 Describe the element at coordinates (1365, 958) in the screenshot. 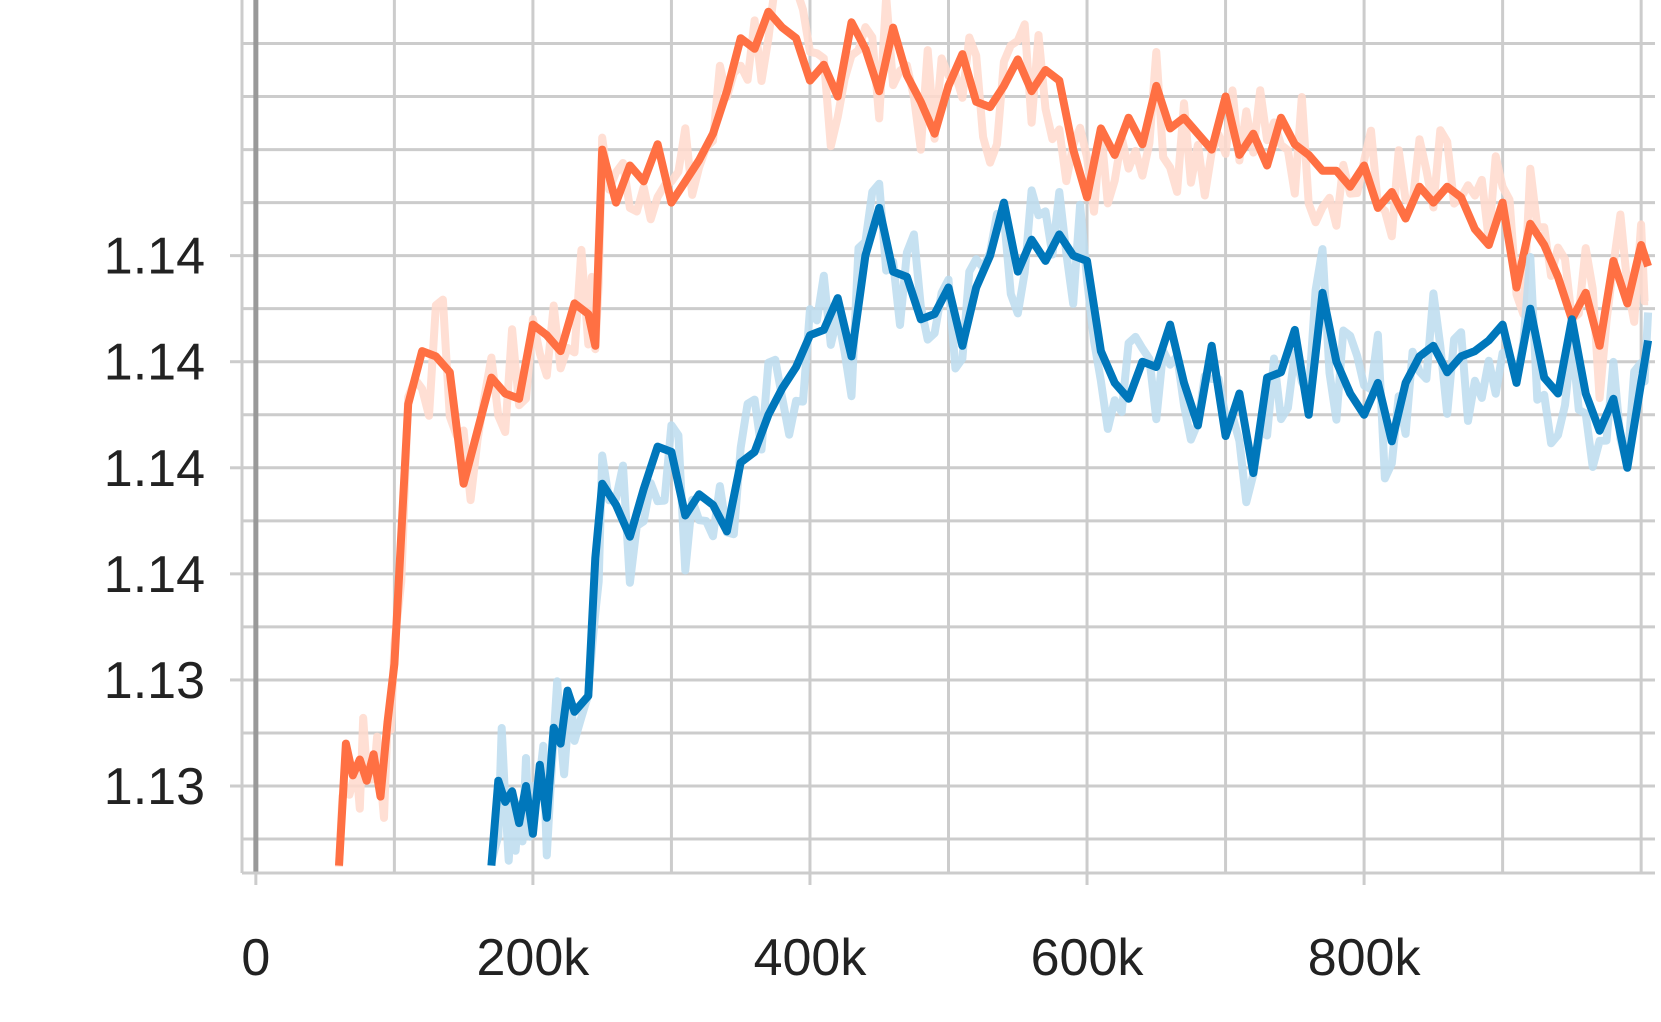

I see `x-tick-label: 800k` at that location.